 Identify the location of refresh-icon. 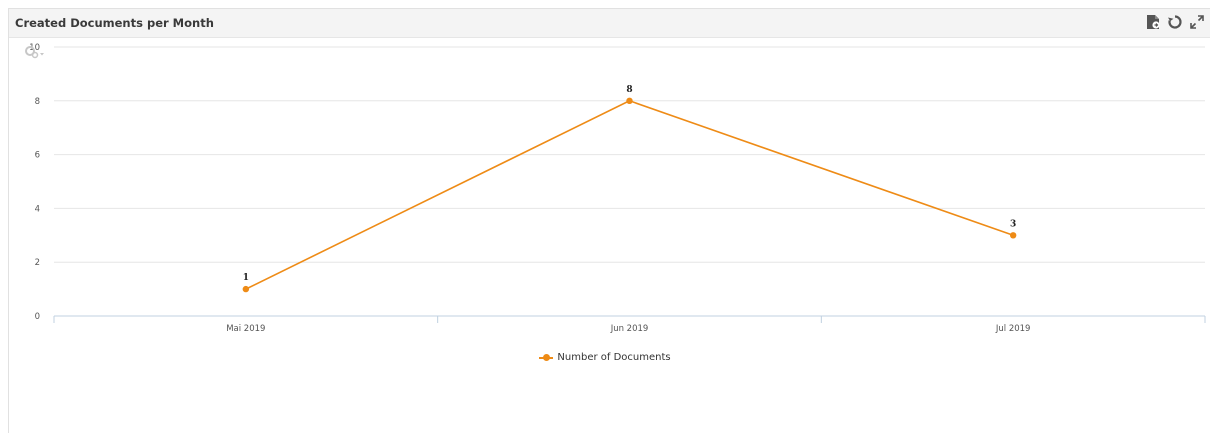
(1175, 22).